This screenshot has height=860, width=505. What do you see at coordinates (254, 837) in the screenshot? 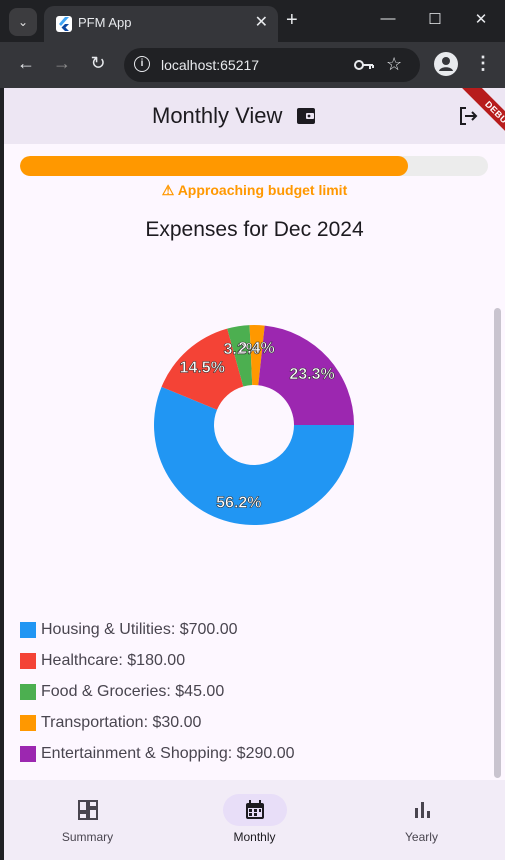
I see `nav-label-monthly: Monthly` at bounding box center [254, 837].